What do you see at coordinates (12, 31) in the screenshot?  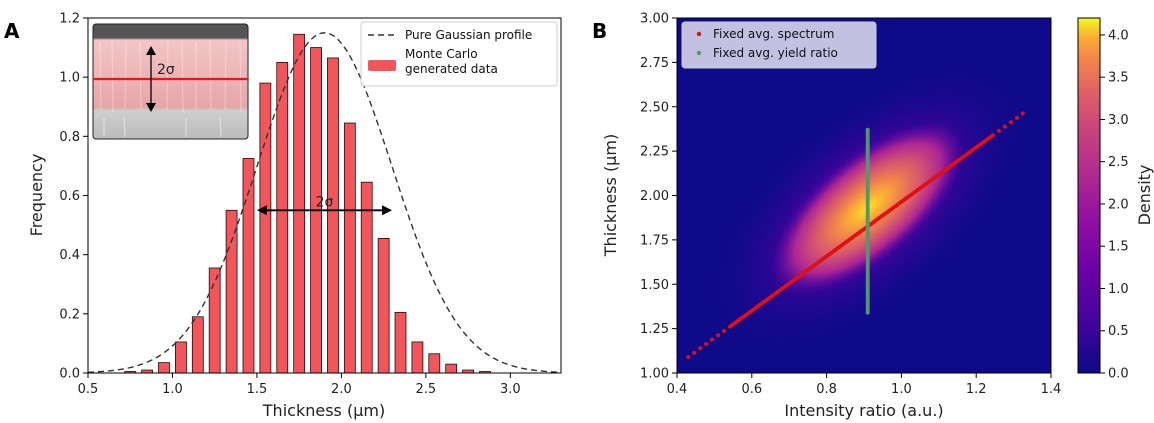 I see `panel-label-a: A` at bounding box center [12, 31].